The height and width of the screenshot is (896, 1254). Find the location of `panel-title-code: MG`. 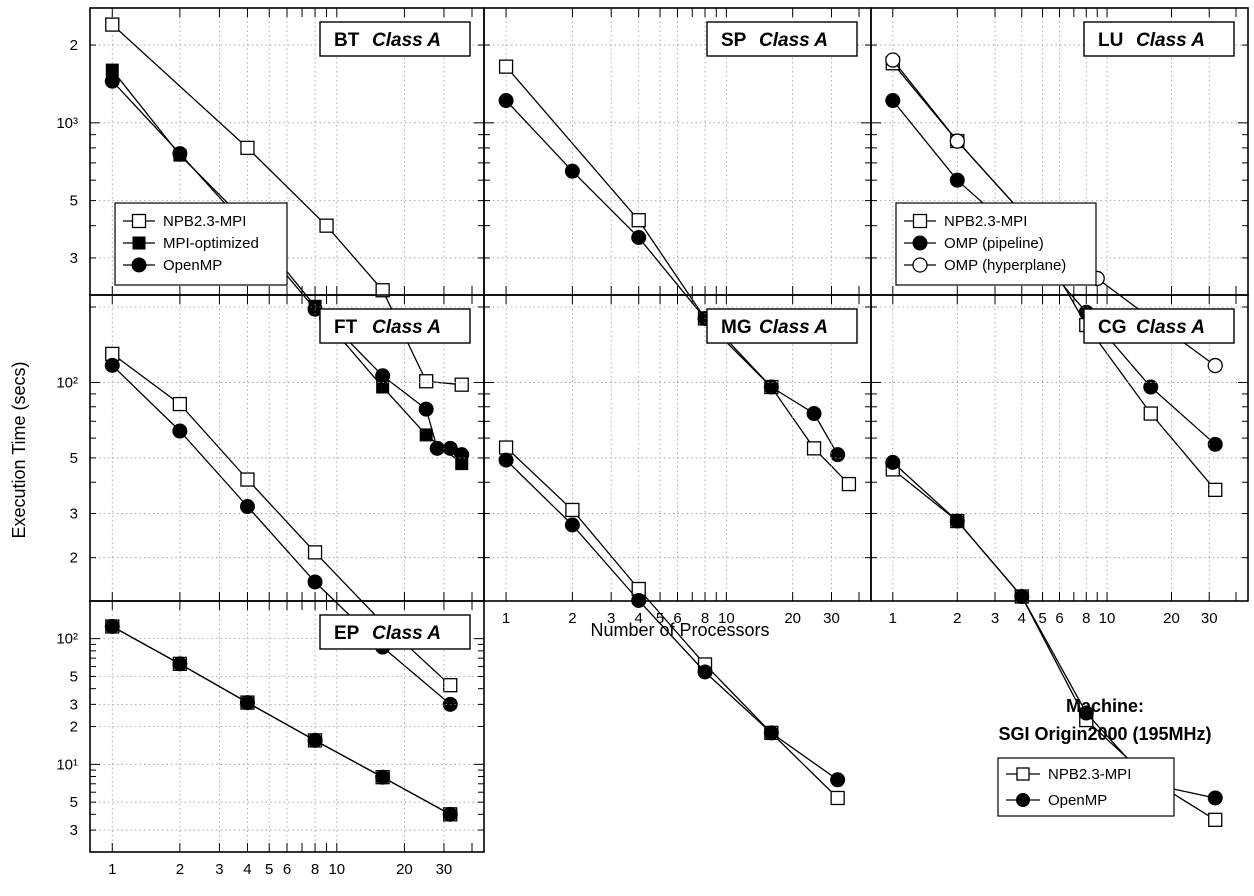

panel-title-code: MG is located at coordinates (736, 327).